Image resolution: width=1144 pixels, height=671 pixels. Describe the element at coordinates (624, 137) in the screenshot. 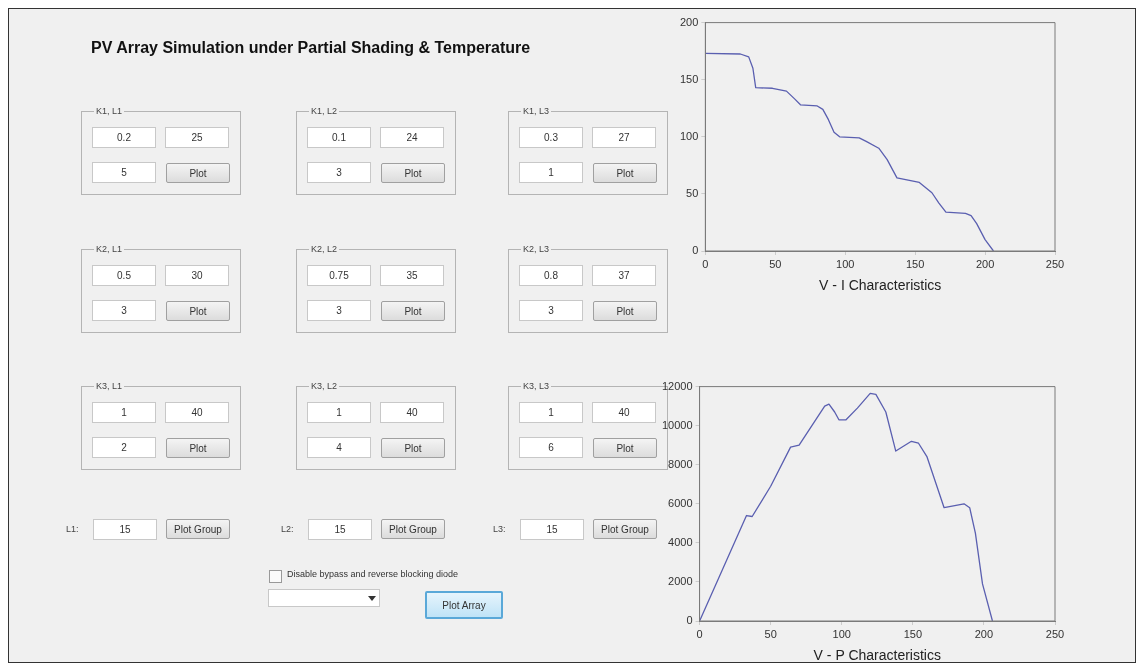

I see `text: 27` at that location.